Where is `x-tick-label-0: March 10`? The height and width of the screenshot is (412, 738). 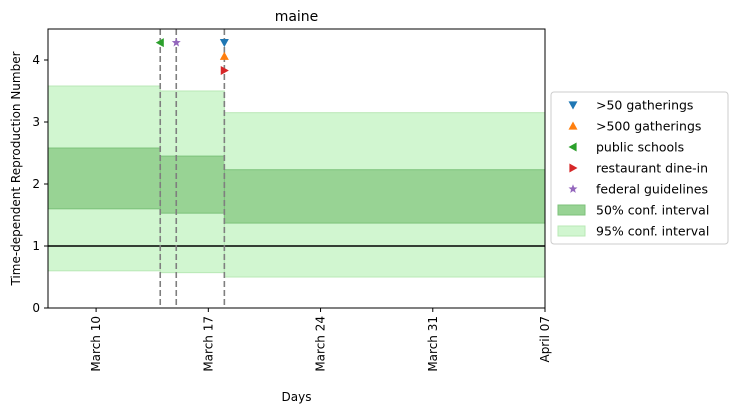
x-tick-label-0: March 10 is located at coordinates (96, 344).